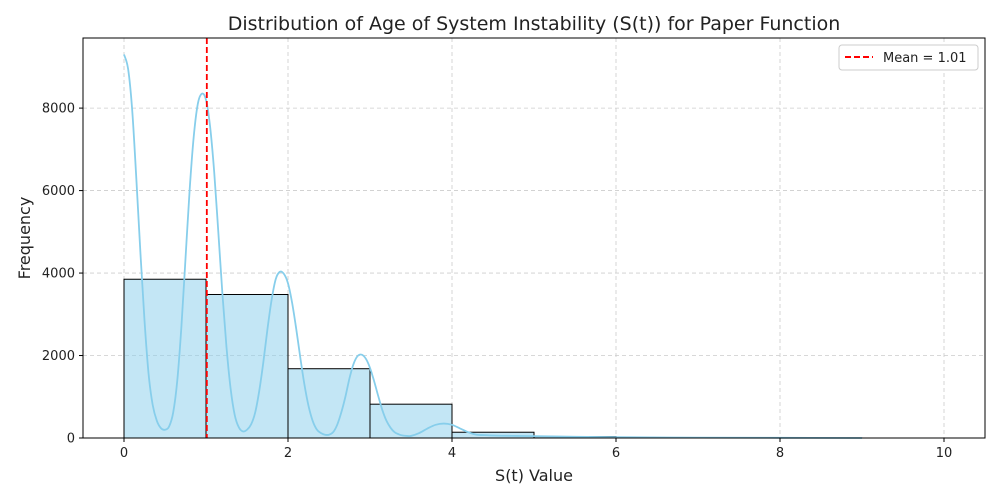  What do you see at coordinates (616, 453) in the screenshot?
I see `x-tick-label-3: 6` at bounding box center [616, 453].